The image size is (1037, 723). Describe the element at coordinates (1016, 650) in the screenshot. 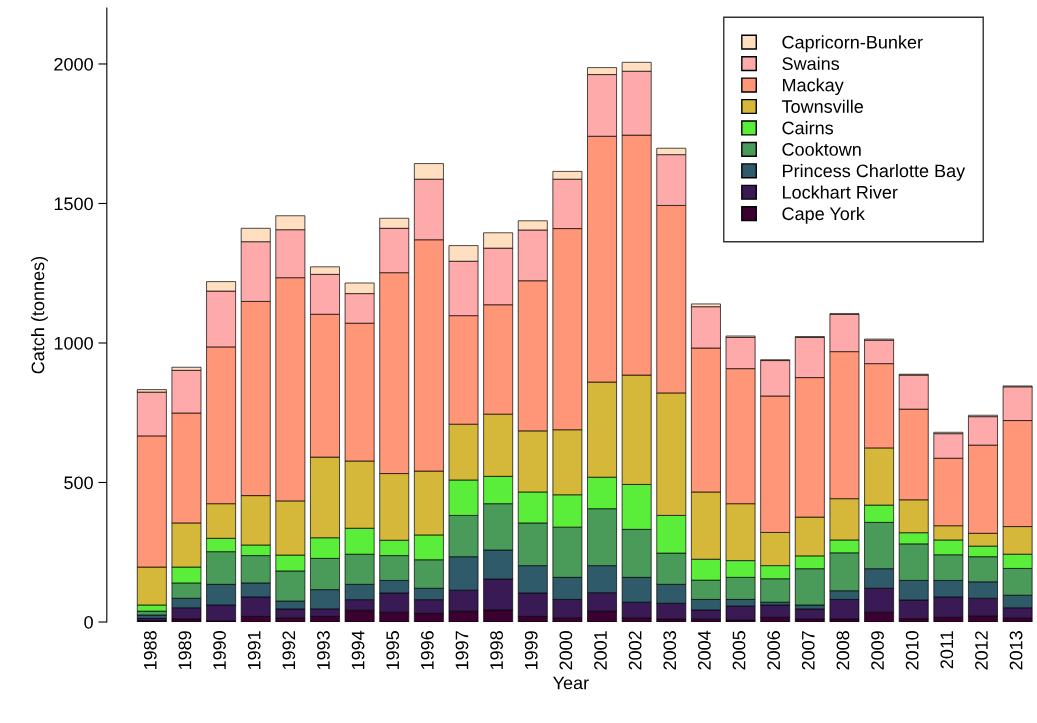

I see `x-tick-label: 2013` at that location.